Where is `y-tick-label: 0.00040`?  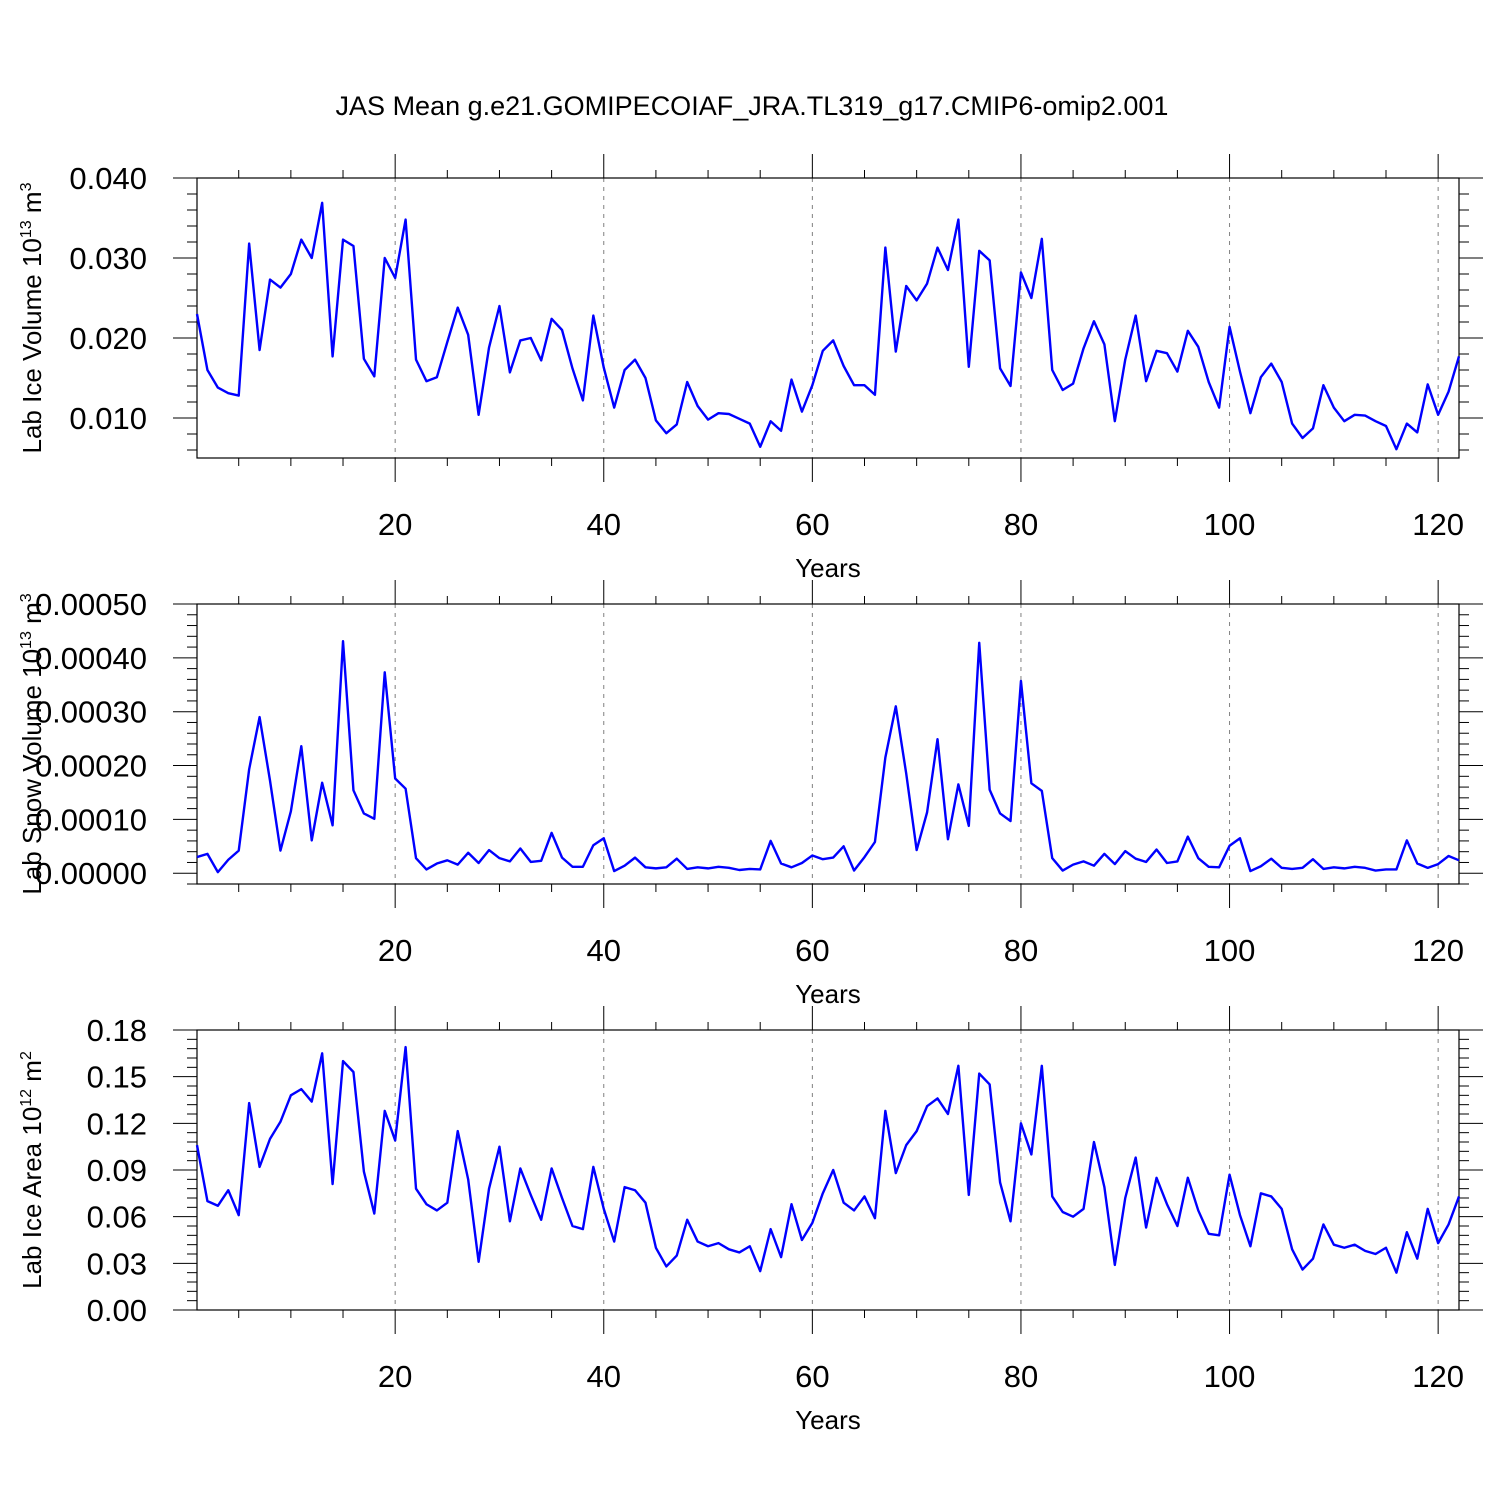 y-tick-label: 0.00040 is located at coordinates (91, 658).